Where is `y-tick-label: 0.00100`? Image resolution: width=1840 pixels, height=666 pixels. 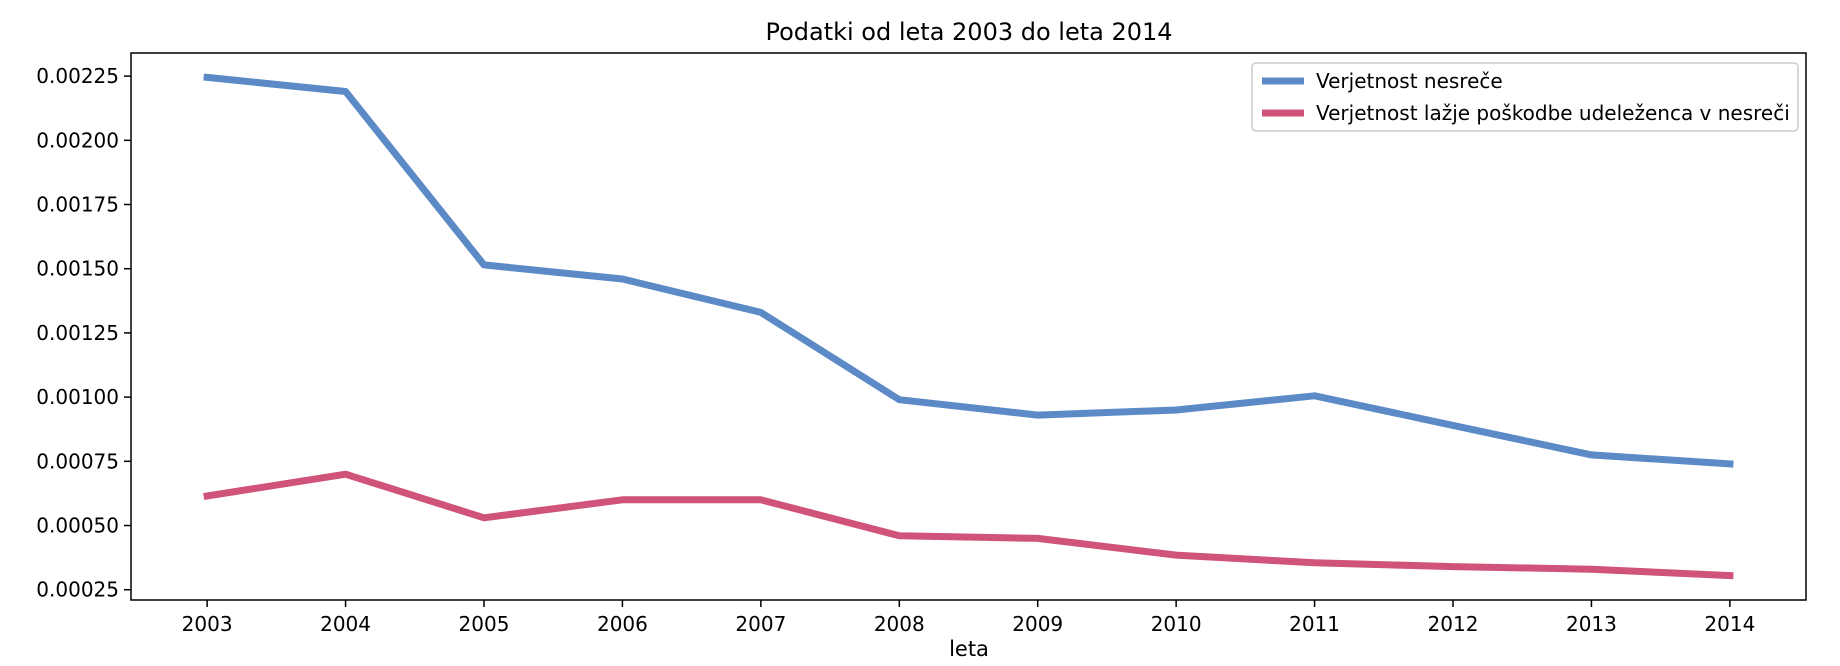
y-tick-label: 0.00100 is located at coordinates (77, 397).